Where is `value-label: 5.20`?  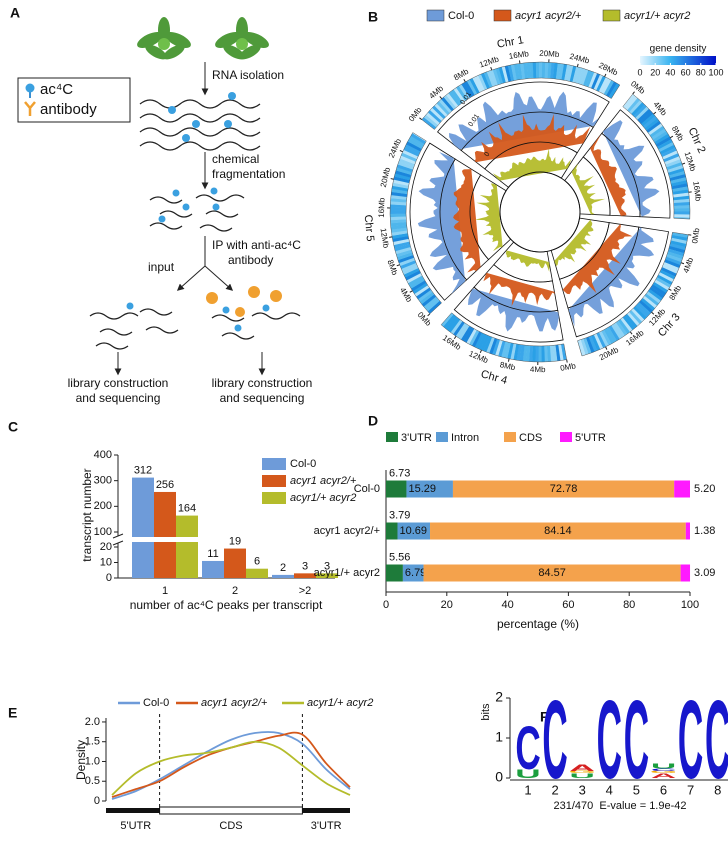 value-label: 5.20 is located at coordinates (704, 489).